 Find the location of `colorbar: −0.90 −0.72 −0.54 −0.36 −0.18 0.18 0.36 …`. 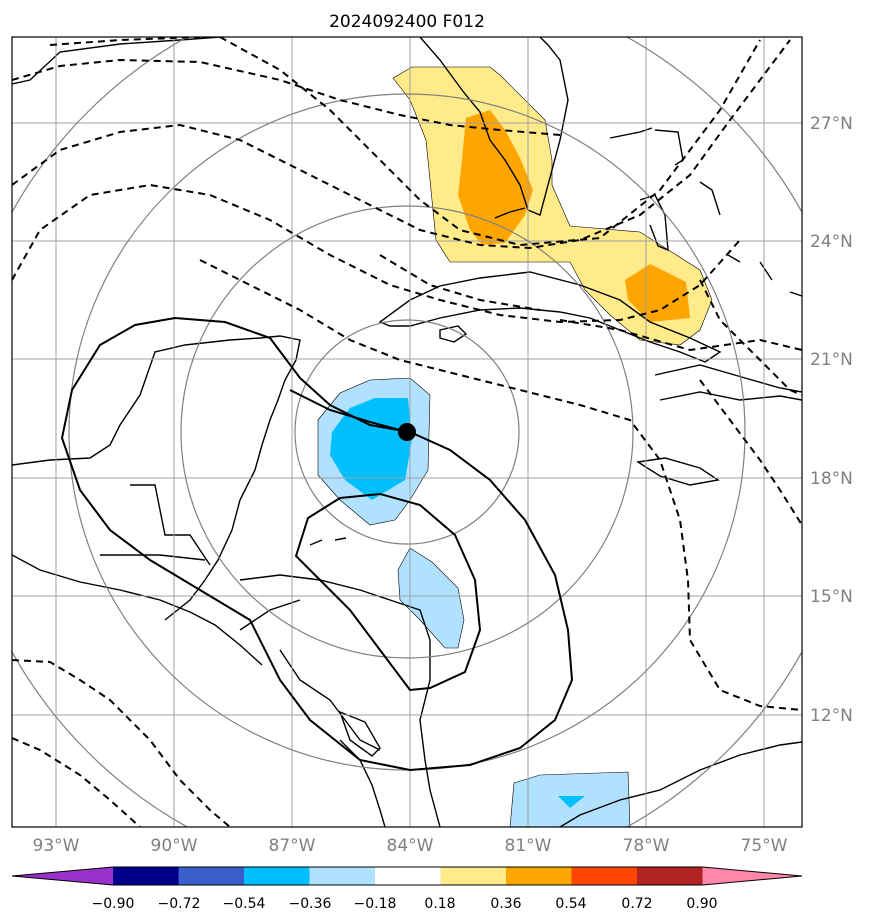

colorbar: −0.90 −0.72 −0.54 −0.36 −0.18 0.18 0.36 … is located at coordinates (407, 889).